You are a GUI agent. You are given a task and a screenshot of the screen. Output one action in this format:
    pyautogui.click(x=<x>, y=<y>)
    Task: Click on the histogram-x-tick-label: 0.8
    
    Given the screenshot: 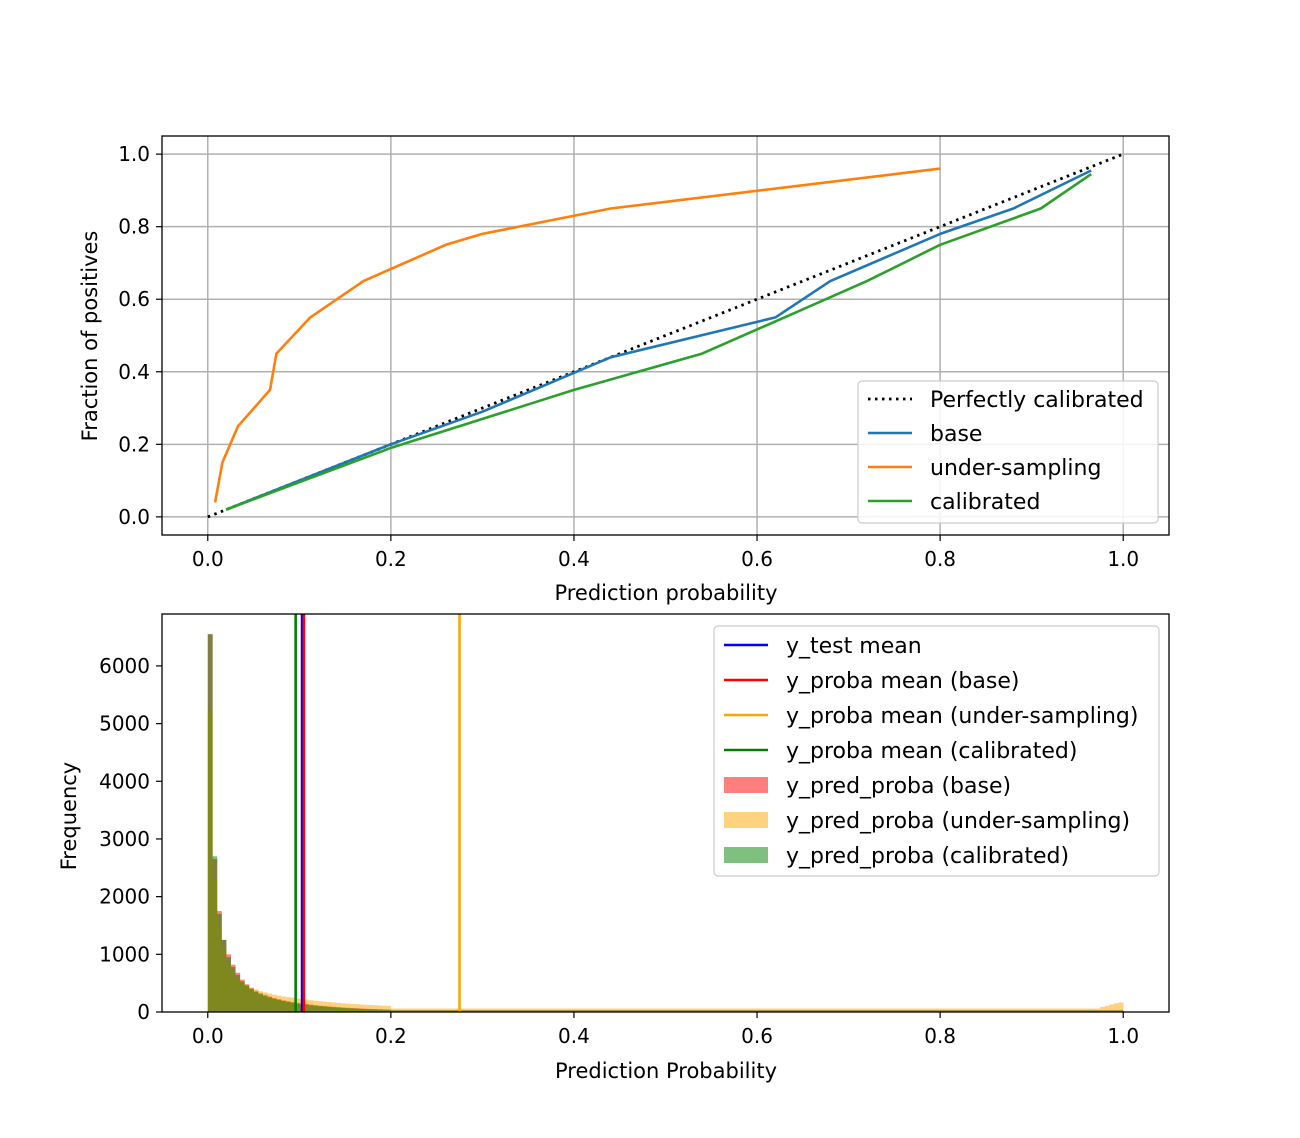 What is the action you would take?
    pyautogui.click(x=940, y=1036)
    